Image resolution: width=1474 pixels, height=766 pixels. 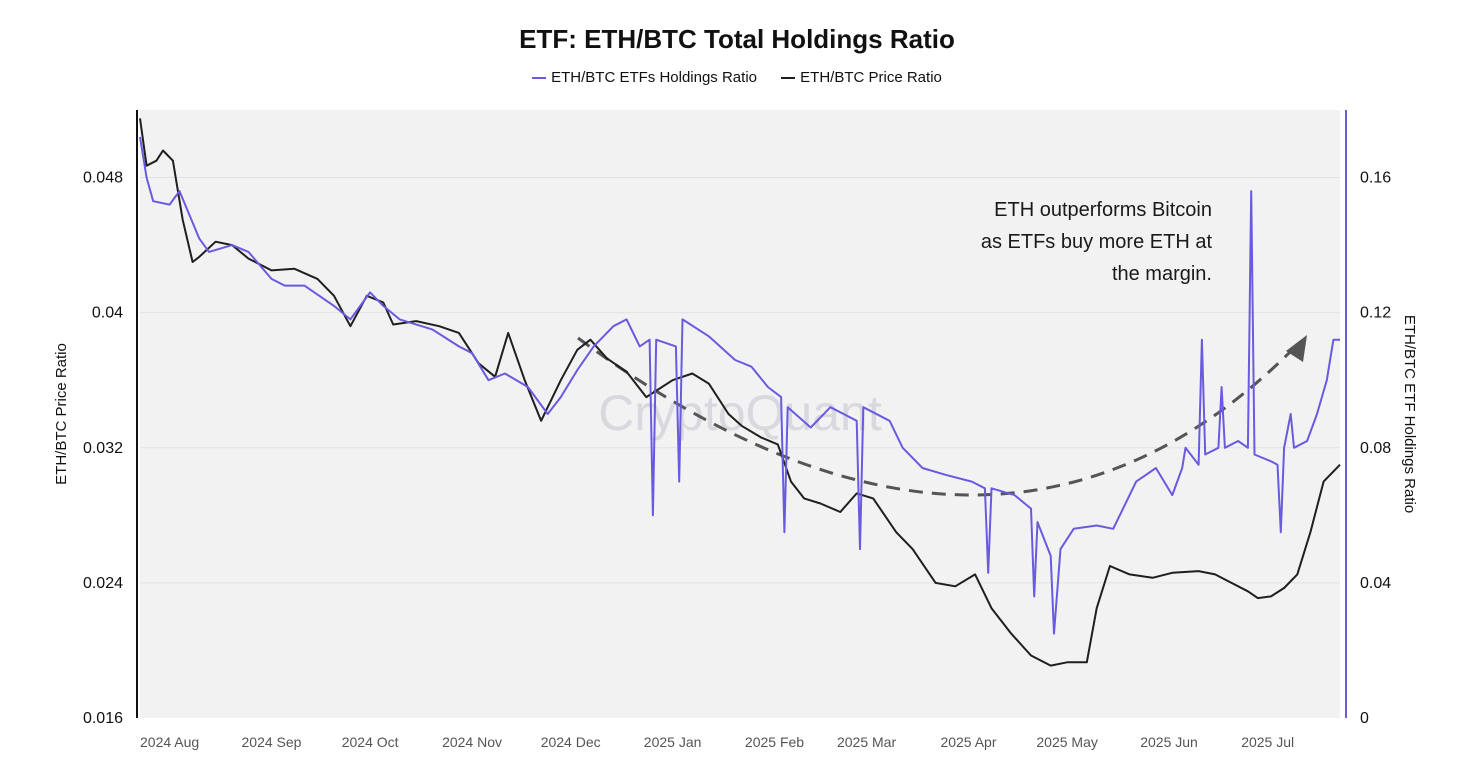 I want to click on chart-title: ETF: ETH/BTC Total Holdings Ratio, so click(x=737, y=39).